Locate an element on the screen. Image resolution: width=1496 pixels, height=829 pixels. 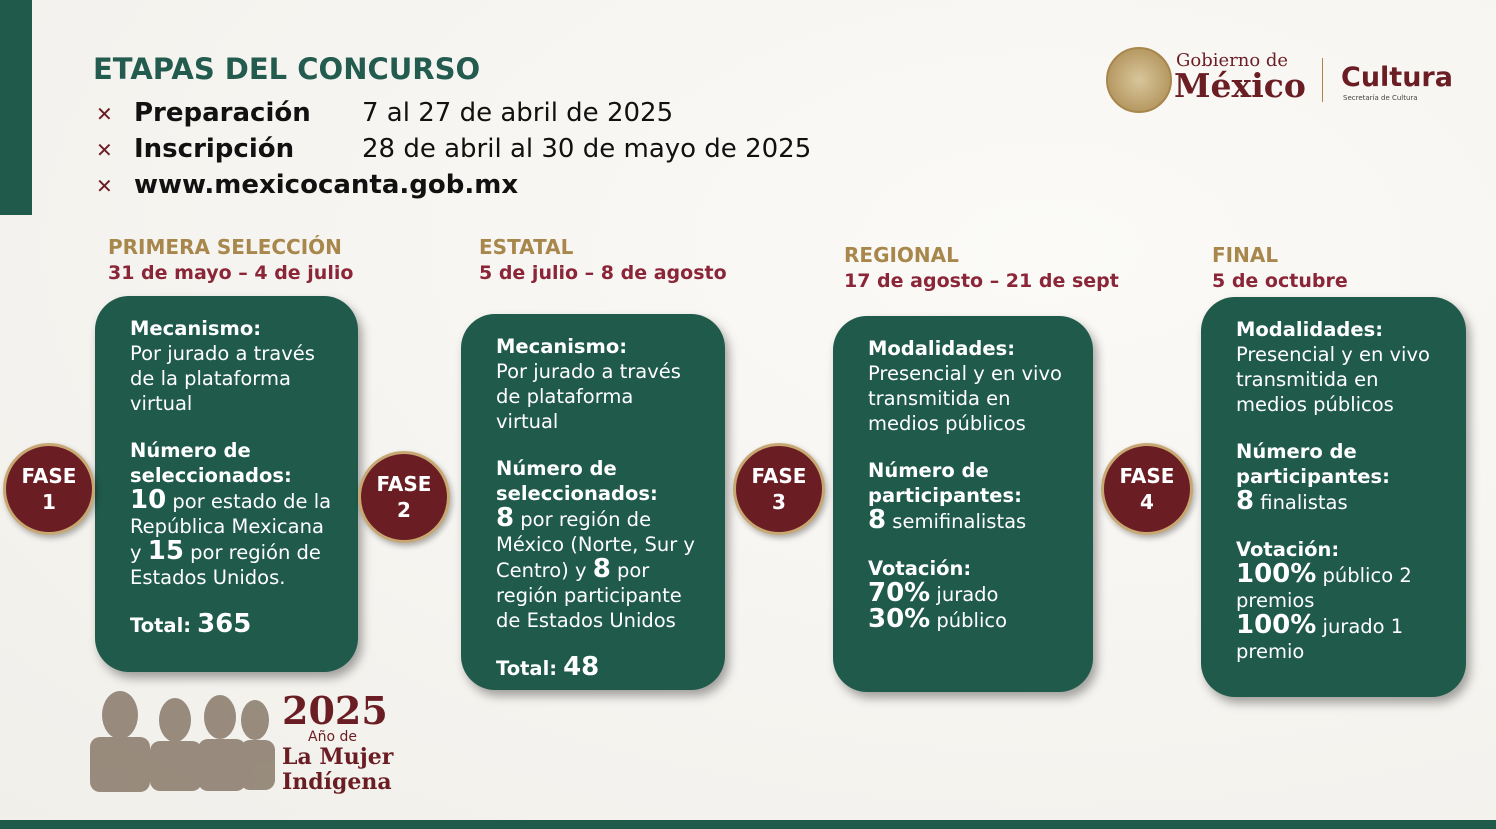
year-line3: Indígena is located at coordinates (337, 782).